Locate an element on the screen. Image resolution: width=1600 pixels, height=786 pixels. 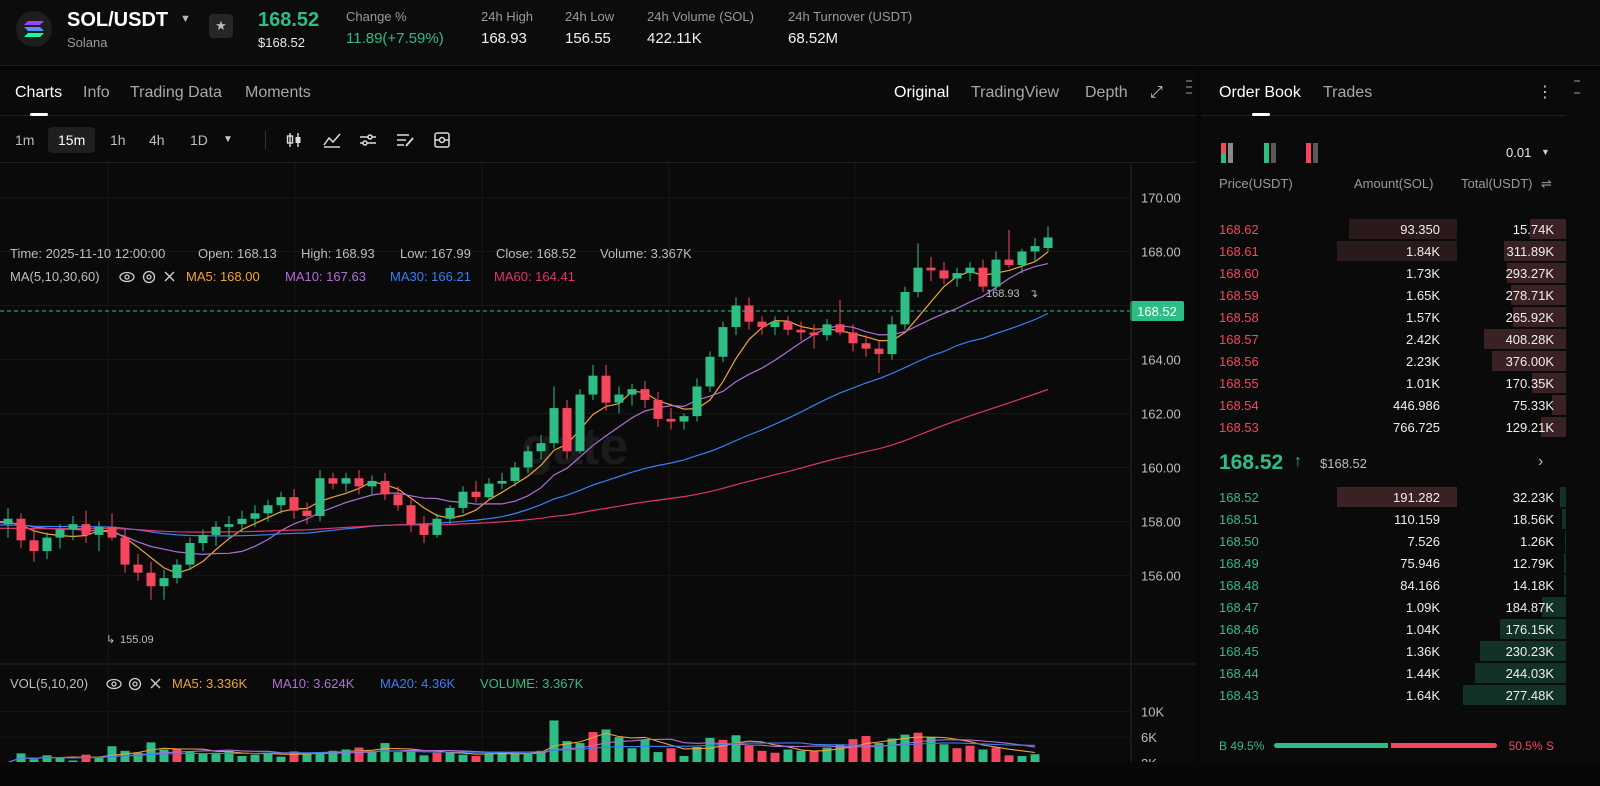
tab-trades: Trades is located at coordinates (1348, 92).